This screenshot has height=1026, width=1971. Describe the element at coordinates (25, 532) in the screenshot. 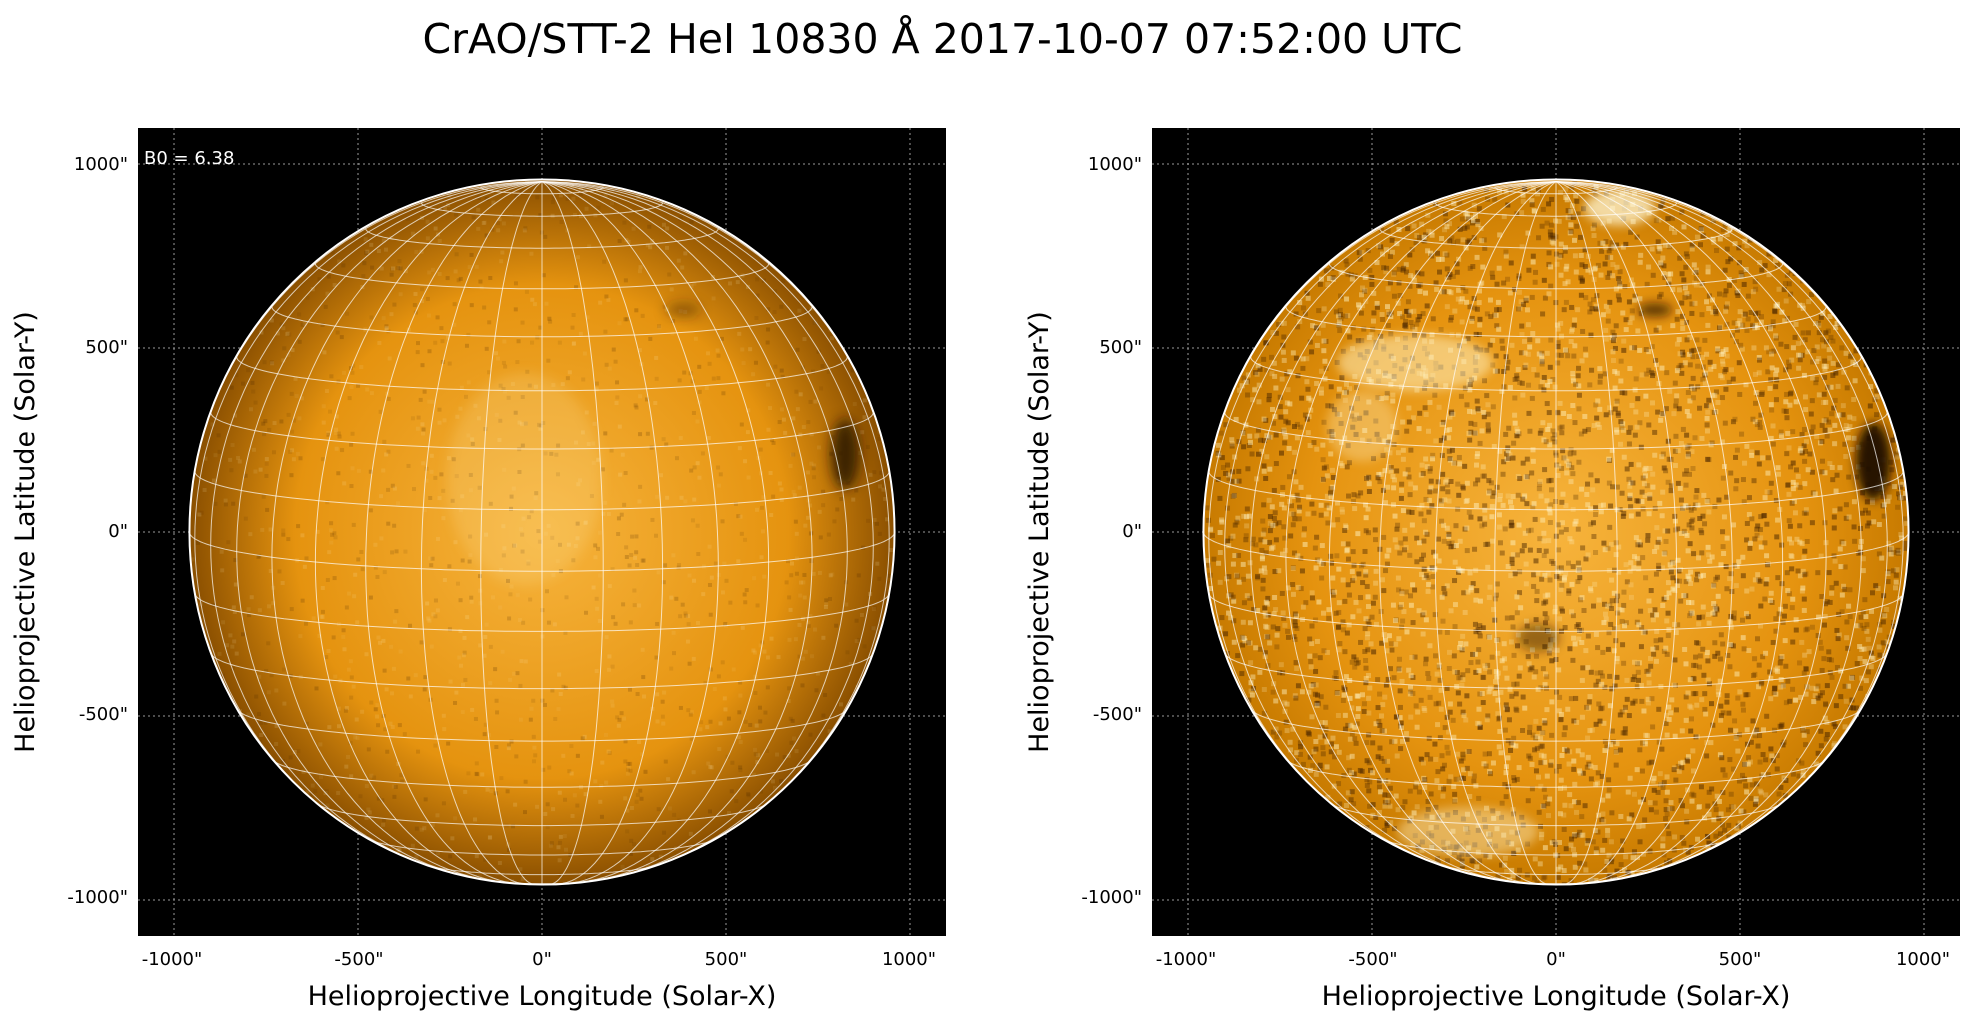

I see `left-y-axis-label: Helioprojective Latitude (Solar-Y)` at that location.